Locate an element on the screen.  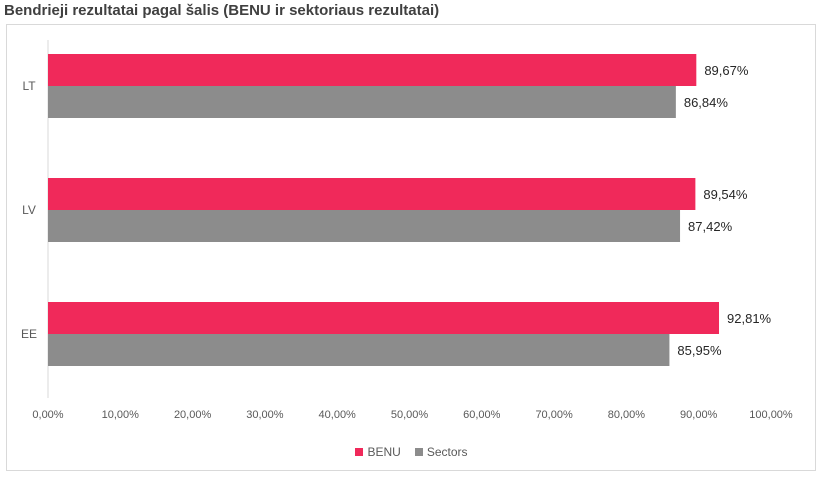
x-tick-label: 20,00% is located at coordinates (193, 415).